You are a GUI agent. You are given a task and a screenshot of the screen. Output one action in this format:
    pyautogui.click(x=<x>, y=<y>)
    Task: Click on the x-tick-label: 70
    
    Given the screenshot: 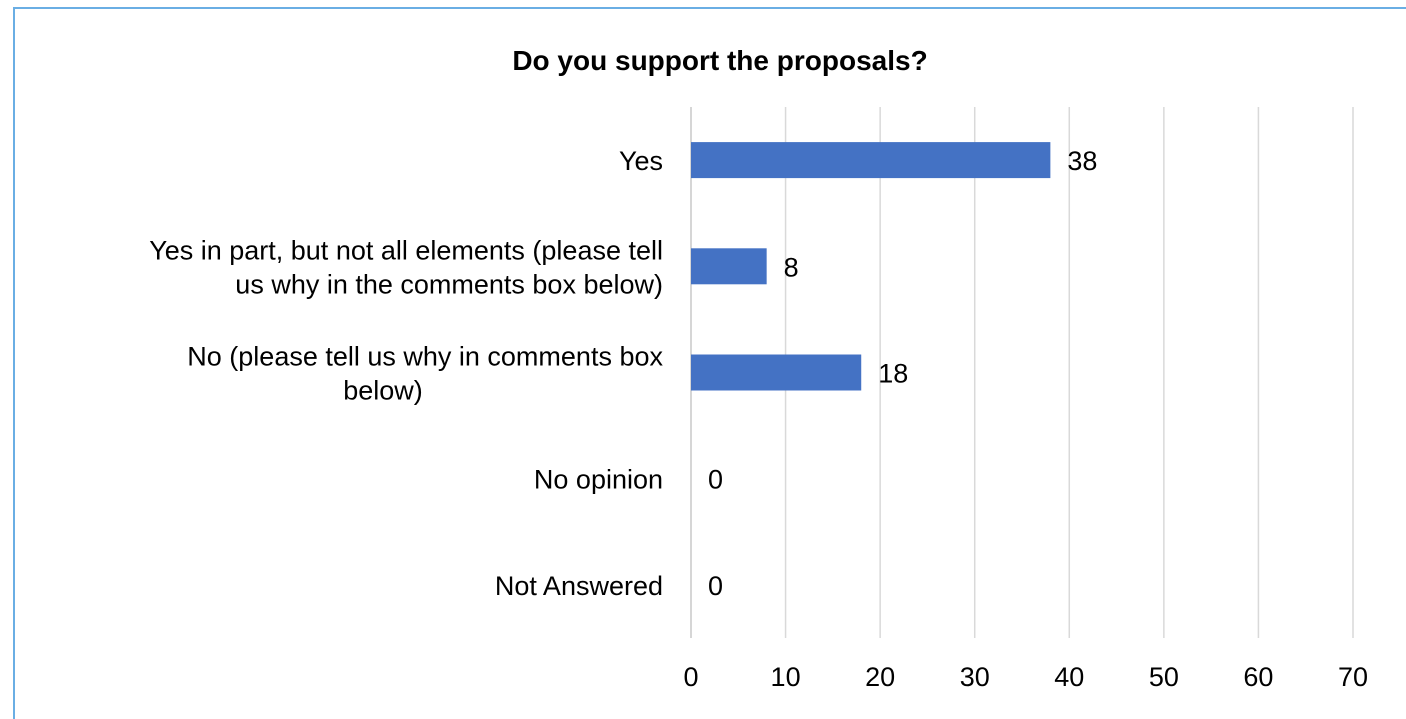 What is the action you would take?
    pyautogui.click(x=1353, y=677)
    